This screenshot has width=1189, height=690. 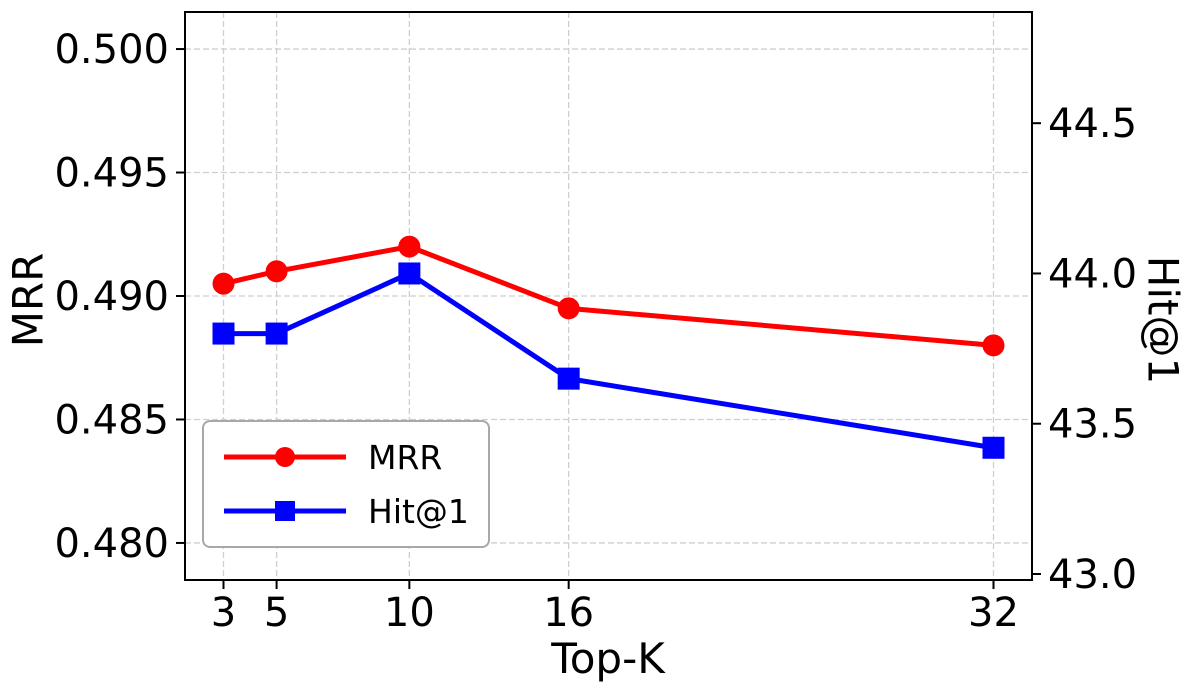 I want to click on legend-line-circle-icon, so click(x=285, y=457).